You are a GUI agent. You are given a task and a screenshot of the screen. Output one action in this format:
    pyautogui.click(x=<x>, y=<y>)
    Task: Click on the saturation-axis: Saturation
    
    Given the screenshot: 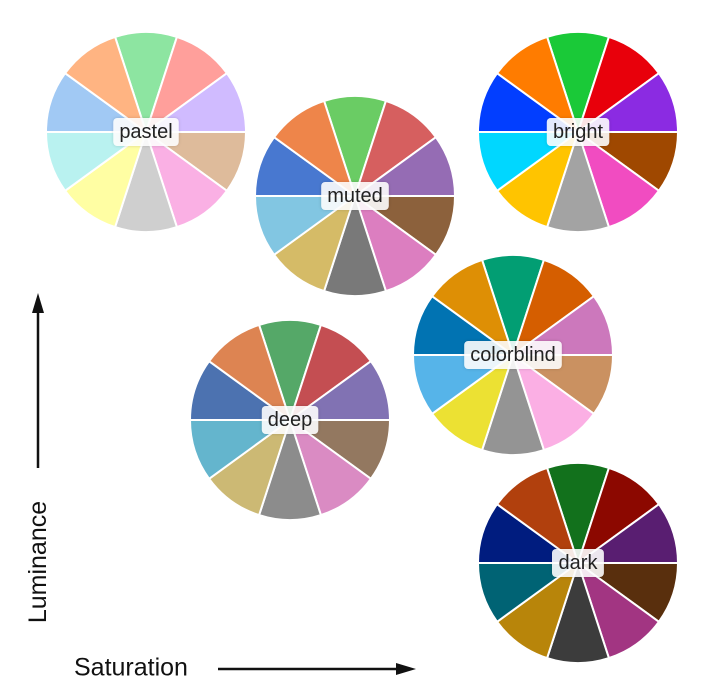 What is the action you would take?
    pyautogui.click(x=245, y=668)
    